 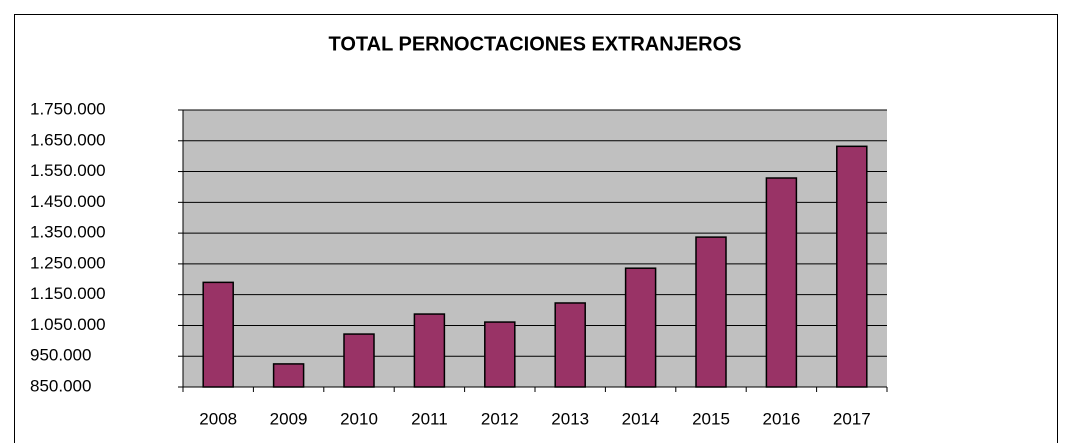 What do you see at coordinates (641, 418) in the screenshot?
I see `x-tick-label: 2014` at bounding box center [641, 418].